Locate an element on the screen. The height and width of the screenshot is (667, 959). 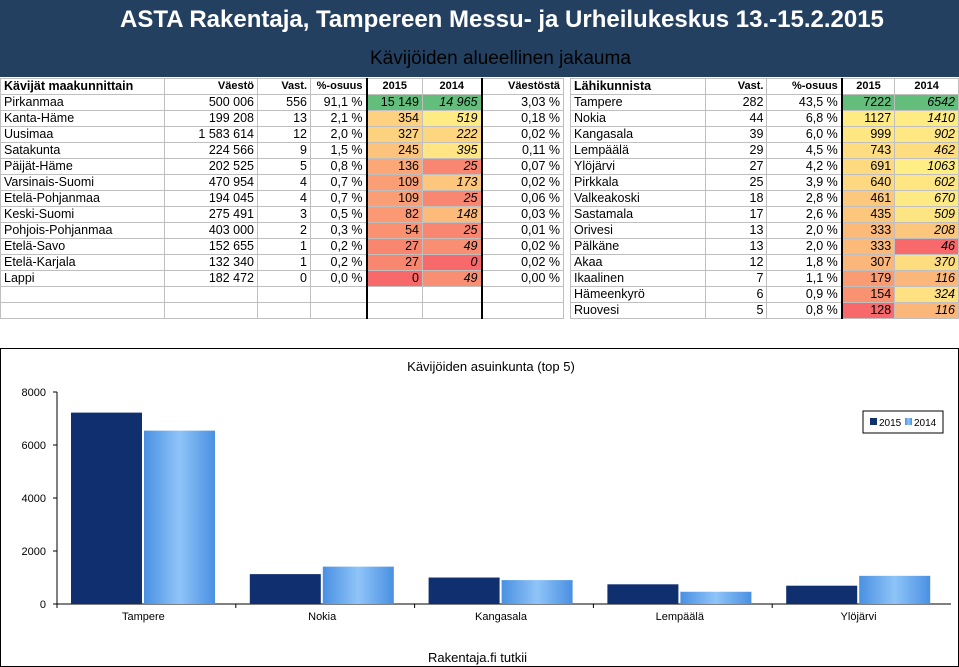
table-cell: 4,5 % is located at coordinates (804, 150).